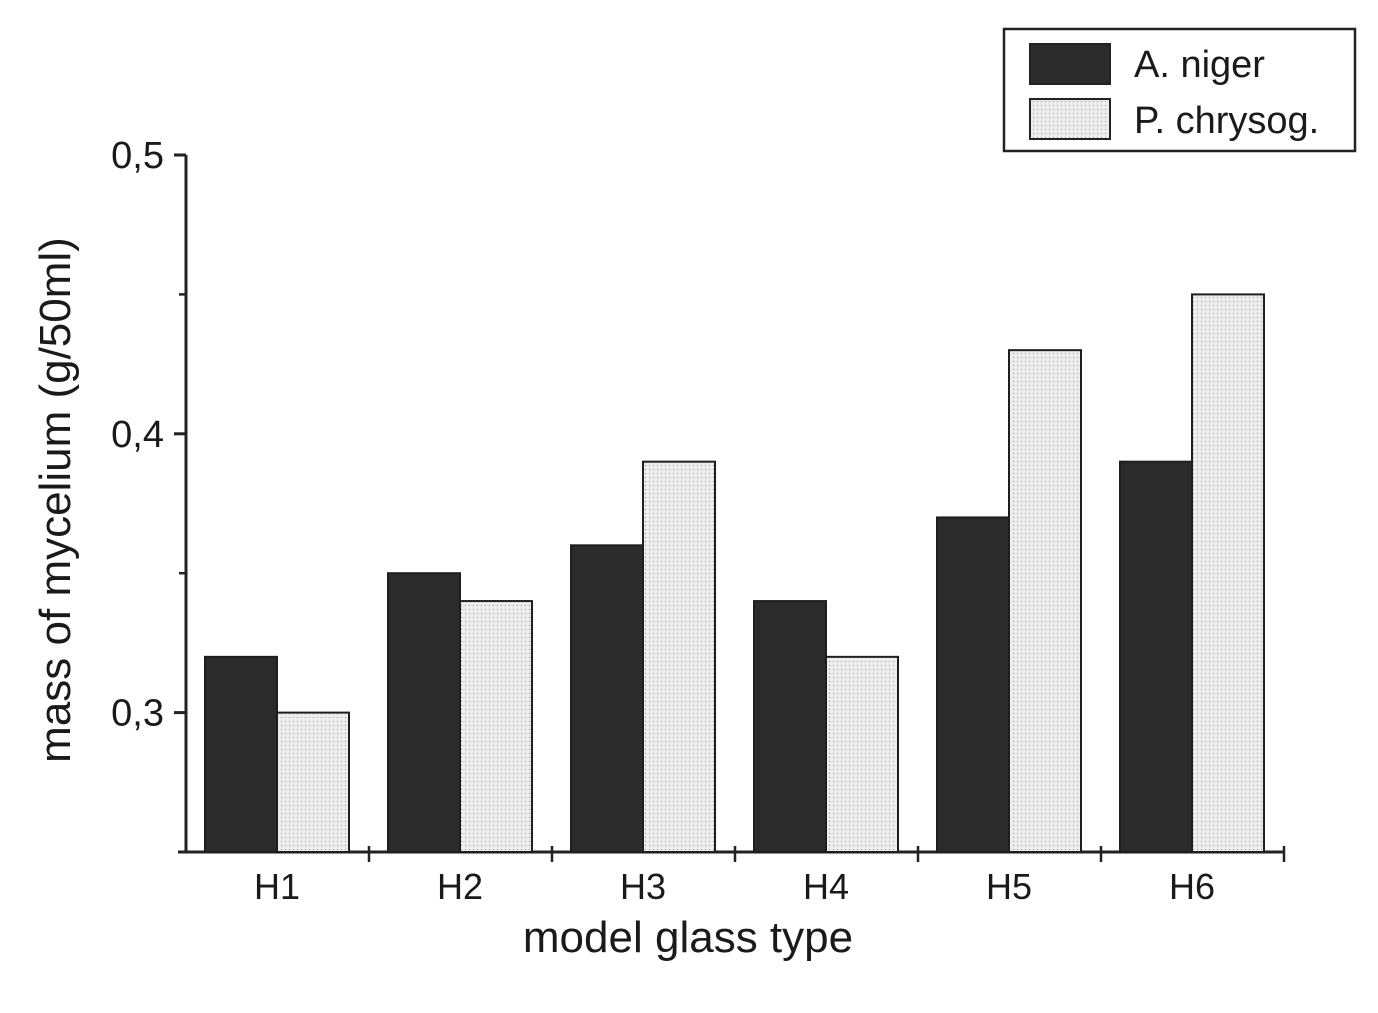  What do you see at coordinates (137, 714) in the screenshot?
I see `y-tick-label-0: 0,3` at bounding box center [137, 714].